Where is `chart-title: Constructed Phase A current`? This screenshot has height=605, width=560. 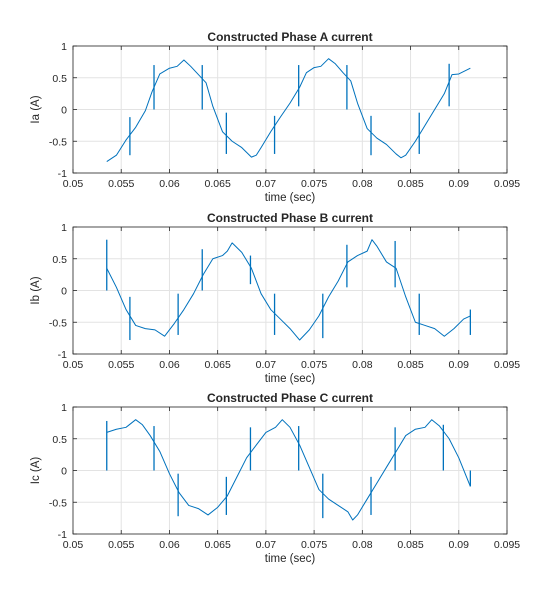
chart-title: Constructed Phase A current is located at coordinates (289, 37).